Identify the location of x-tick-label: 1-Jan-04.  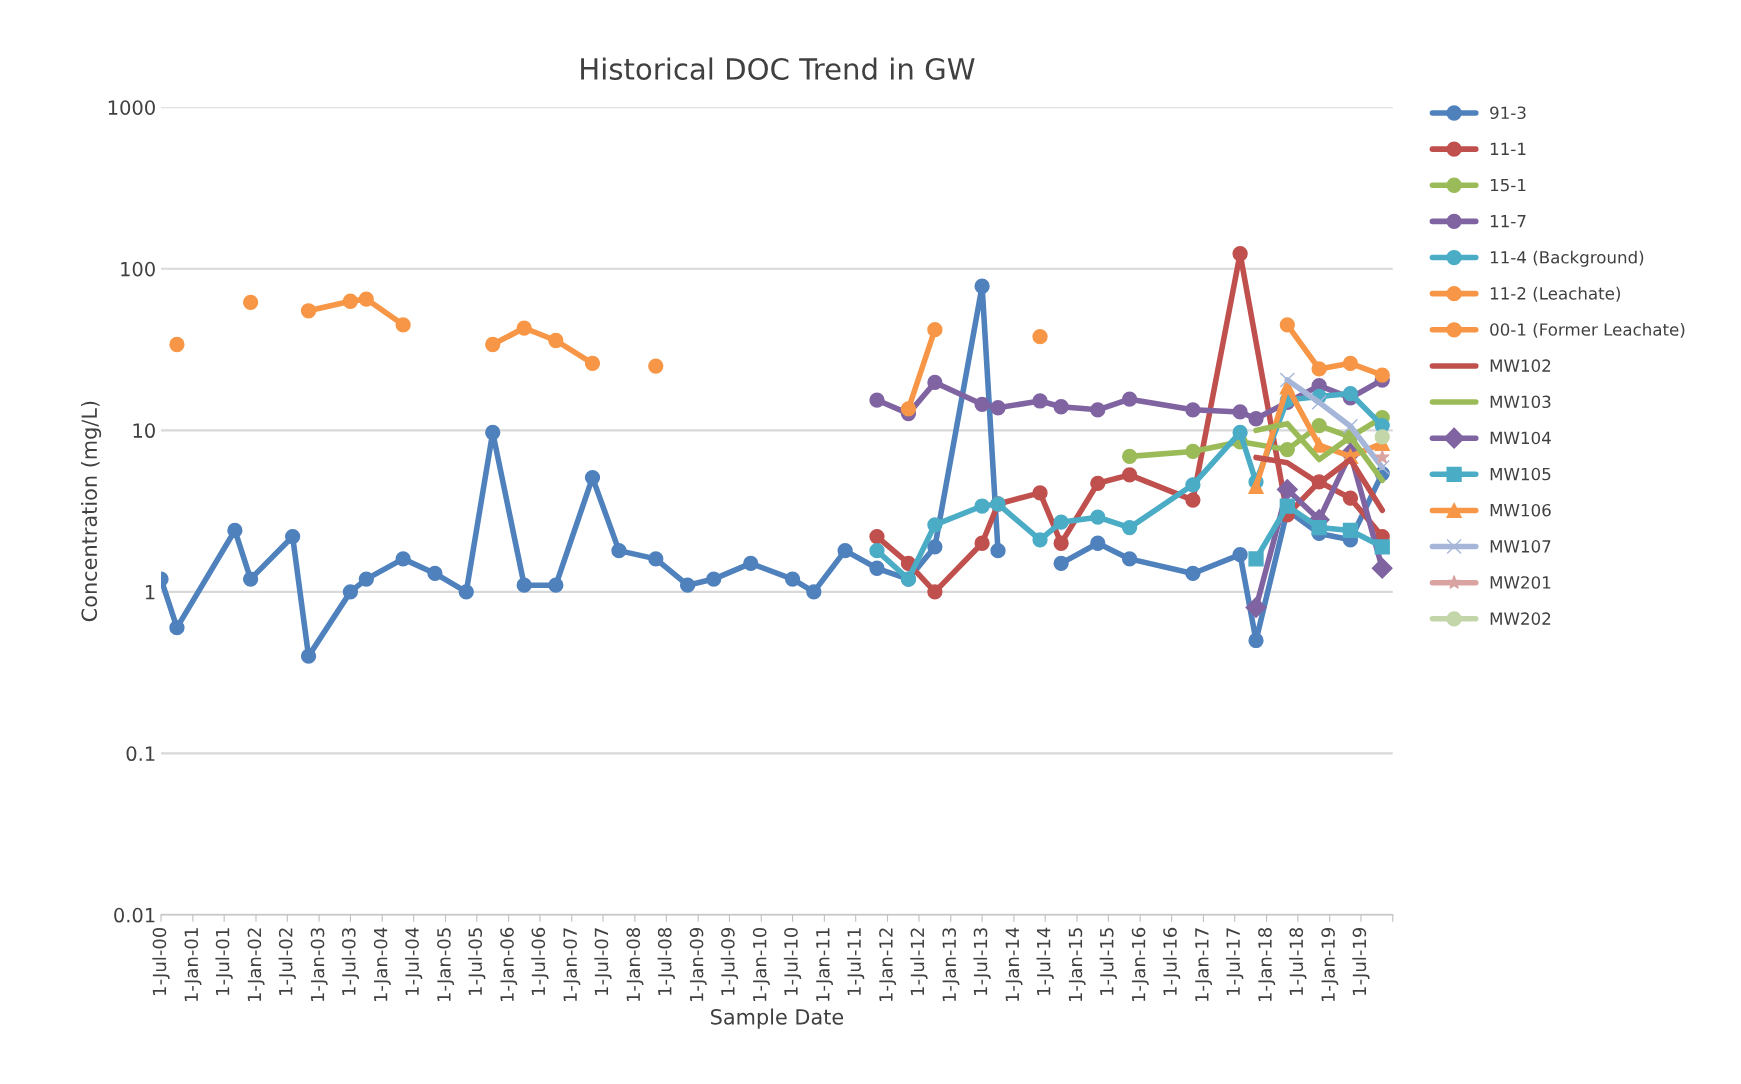
(382, 964).